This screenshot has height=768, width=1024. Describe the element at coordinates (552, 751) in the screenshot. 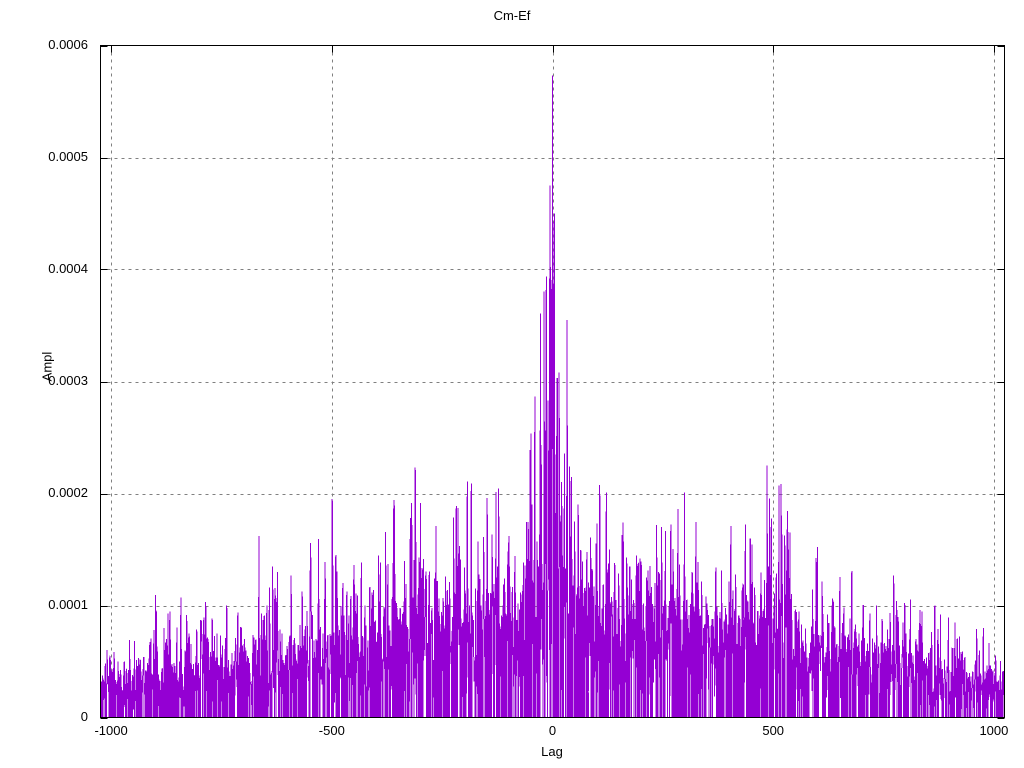

I see `x-axis-label: Lag` at that location.